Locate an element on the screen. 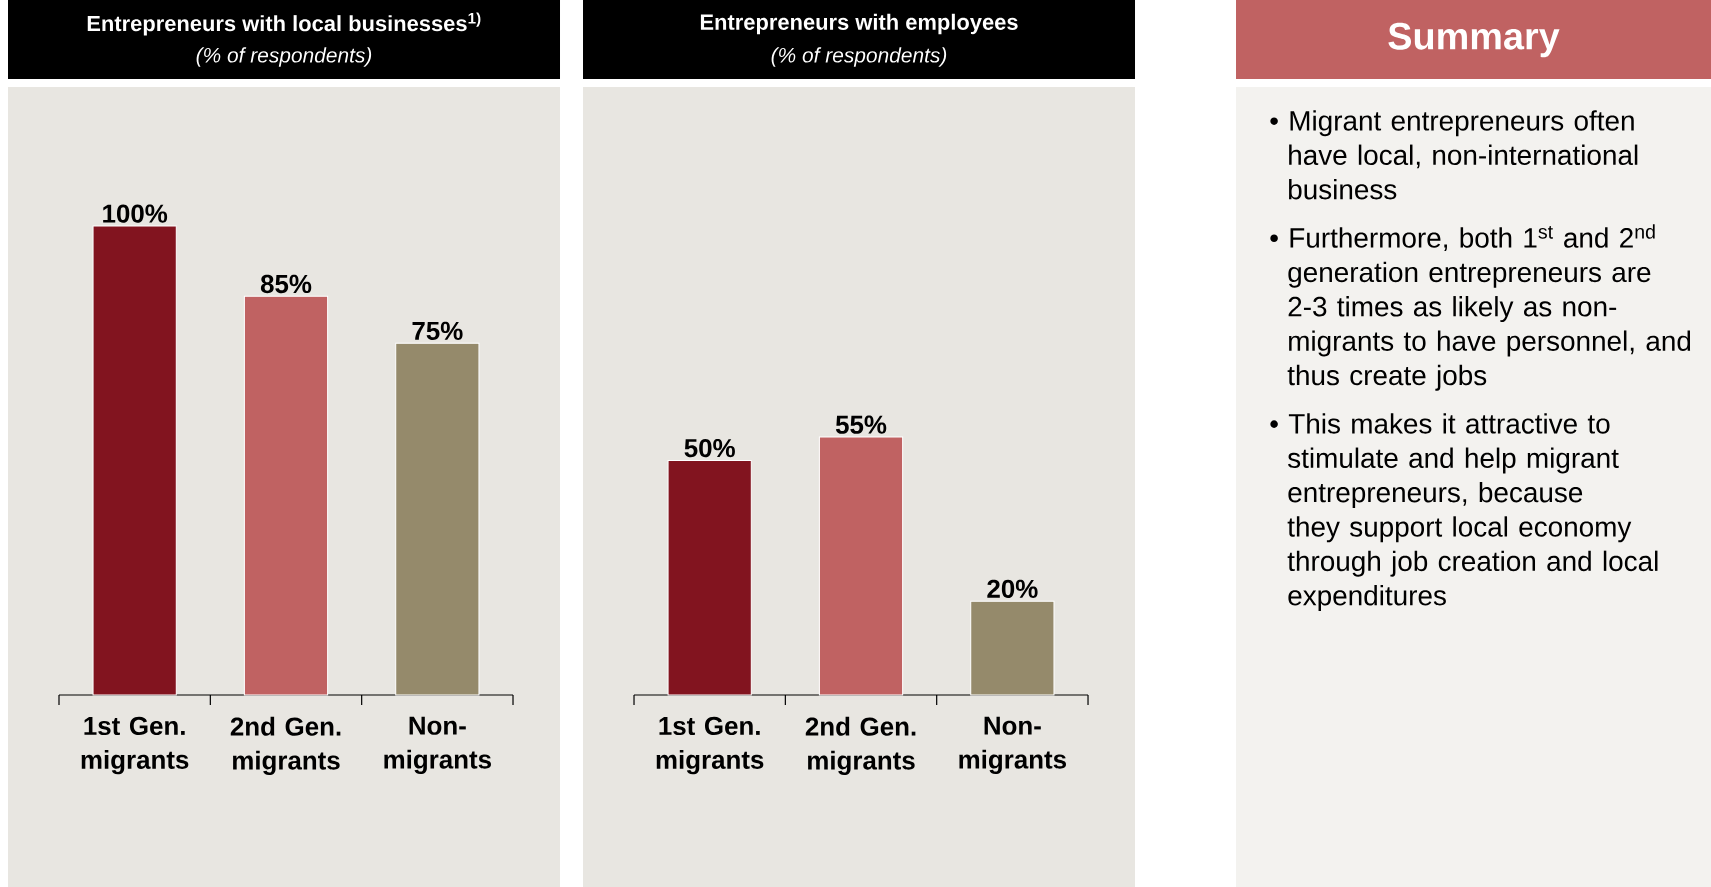  text: • Migrant entrepreneurs often have local, non-international business is located at coordinates (1454, 155).